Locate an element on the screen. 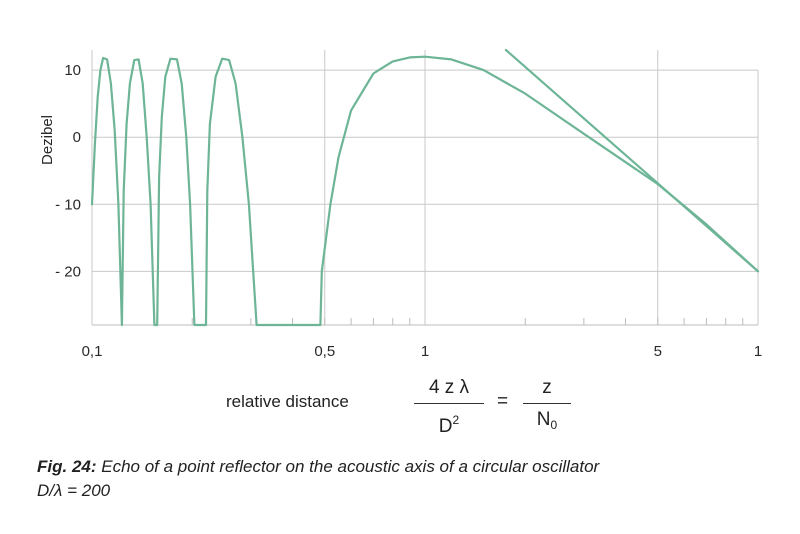 This screenshot has width=800, height=534. y-tick-label-3: - 20 is located at coordinates (68, 271).